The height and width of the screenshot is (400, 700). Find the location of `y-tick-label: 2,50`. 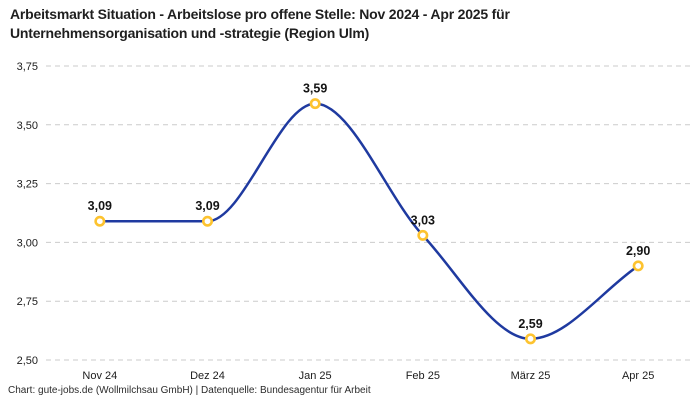

y-tick-label: 2,50 is located at coordinates (27, 361).